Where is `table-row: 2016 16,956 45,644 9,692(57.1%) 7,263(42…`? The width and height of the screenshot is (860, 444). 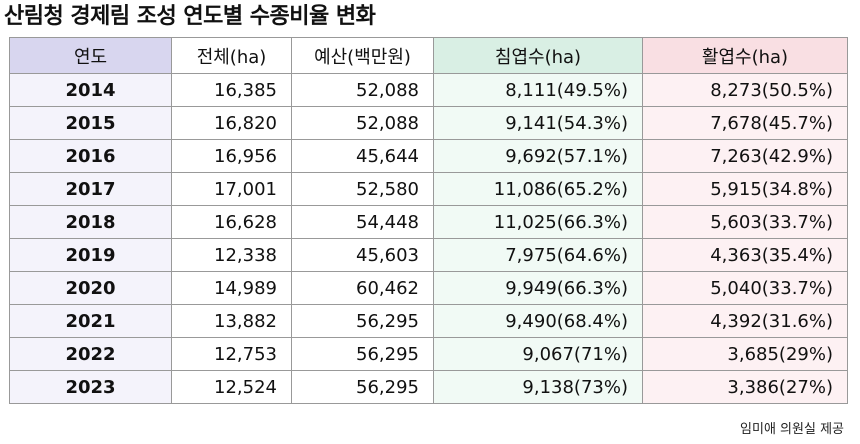 table-row: 2016 16,956 45,644 9,692(57.1%) 7,263(42… is located at coordinates (428, 156).